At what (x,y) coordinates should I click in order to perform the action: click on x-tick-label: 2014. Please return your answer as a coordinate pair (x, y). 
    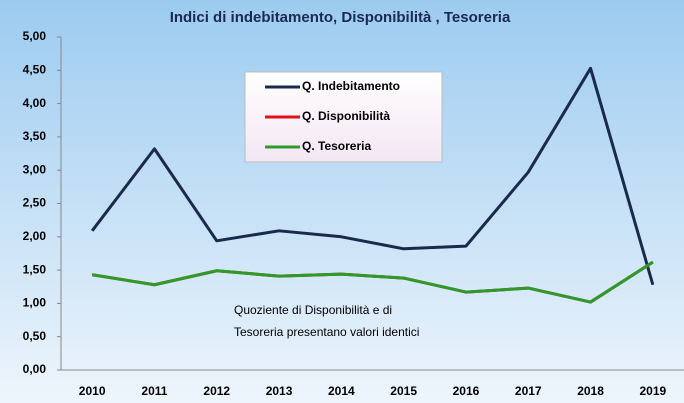
    Looking at the image, I should click on (341, 391).